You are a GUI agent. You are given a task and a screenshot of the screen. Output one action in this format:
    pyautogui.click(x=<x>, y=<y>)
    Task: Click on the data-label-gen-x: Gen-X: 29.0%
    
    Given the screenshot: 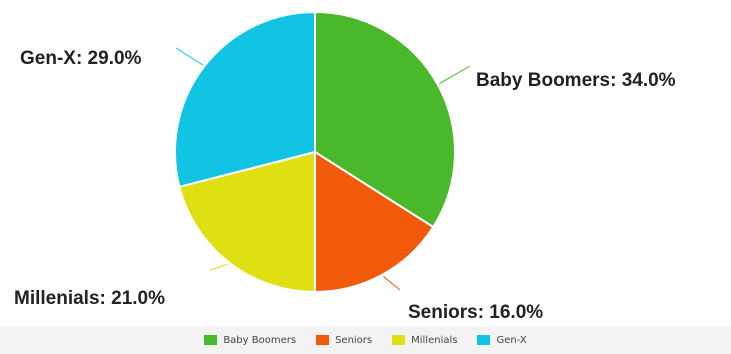 What is the action you would take?
    pyautogui.click(x=81, y=58)
    